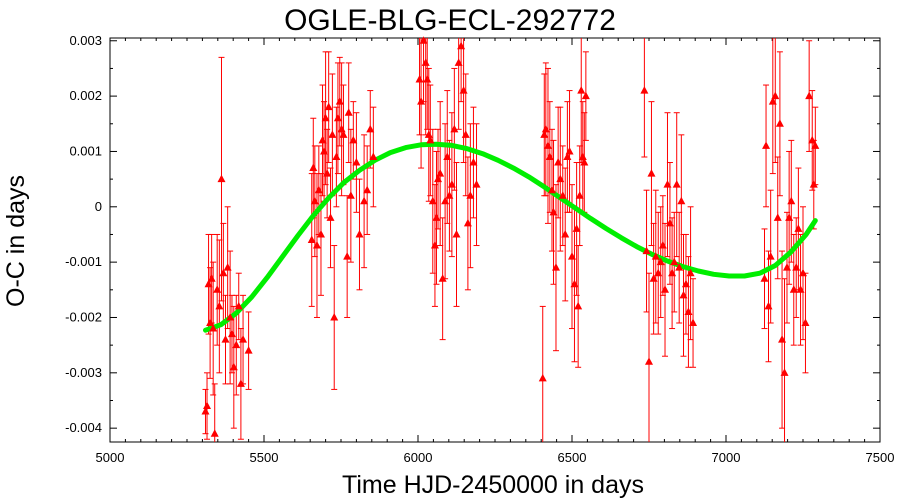  What do you see at coordinates (572, 457) in the screenshot?
I see `x-tick-label: 6500` at bounding box center [572, 457].